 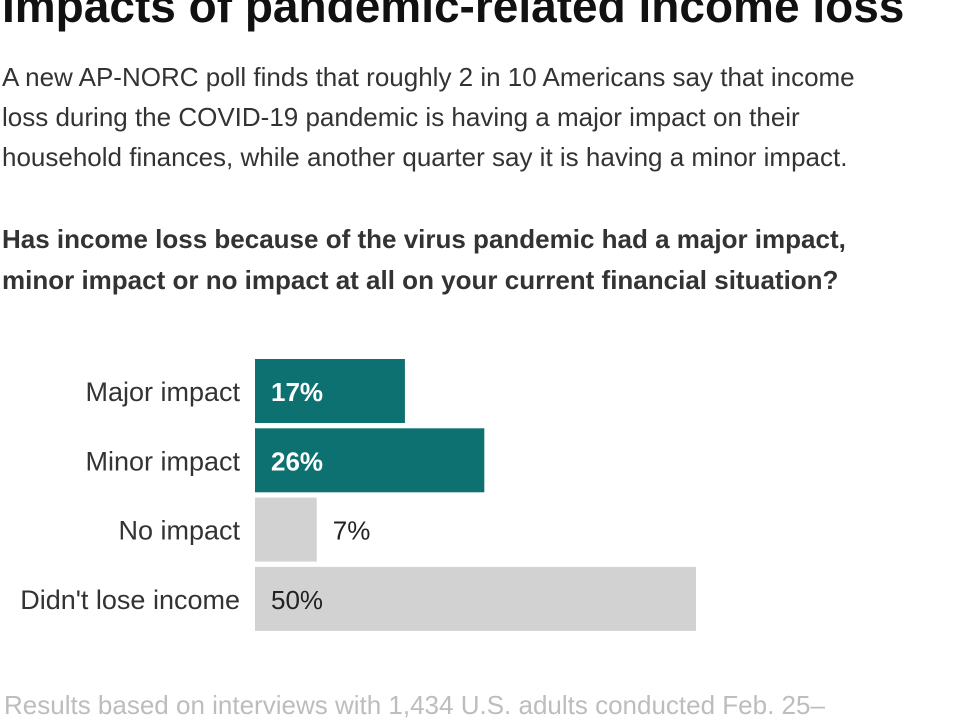 What do you see at coordinates (352, 531) in the screenshot?
I see `value-label: 7%` at bounding box center [352, 531].